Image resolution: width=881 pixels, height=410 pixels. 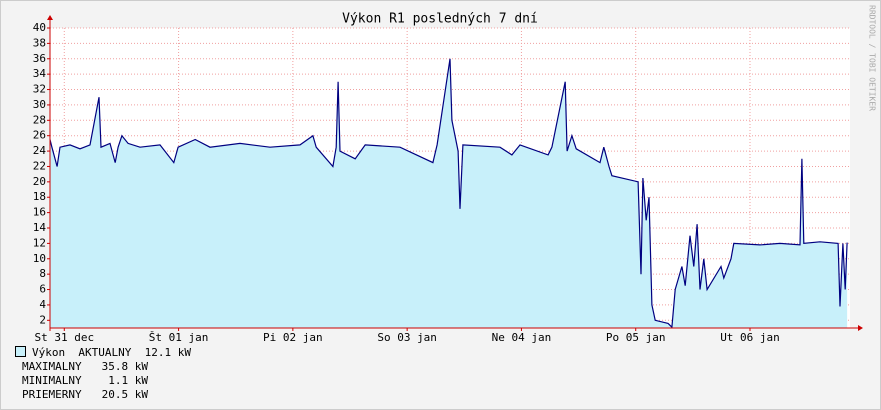 What do you see at coordinates (42, 304) in the screenshot?
I see `y-tick-label: 4` at bounding box center [42, 304].